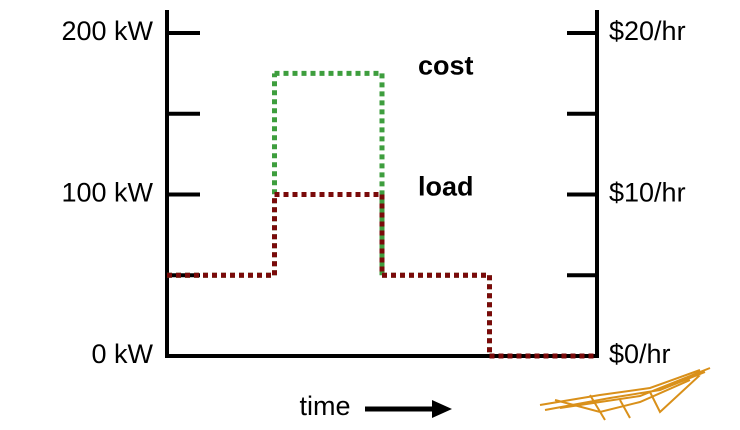 The image size is (740, 430). What do you see at coordinates (446, 66) in the screenshot?
I see `series-label: cost` at bounding box center [446, 66].